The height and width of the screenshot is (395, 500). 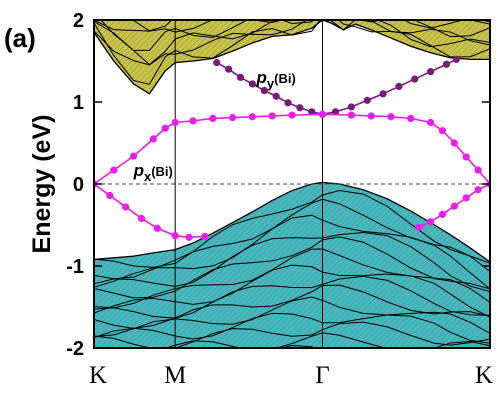 What do you see at coordinates (42, 184) in the screenshot?
I see `y-axis-label: Energy (eV)` at bounding box center [42, 184].